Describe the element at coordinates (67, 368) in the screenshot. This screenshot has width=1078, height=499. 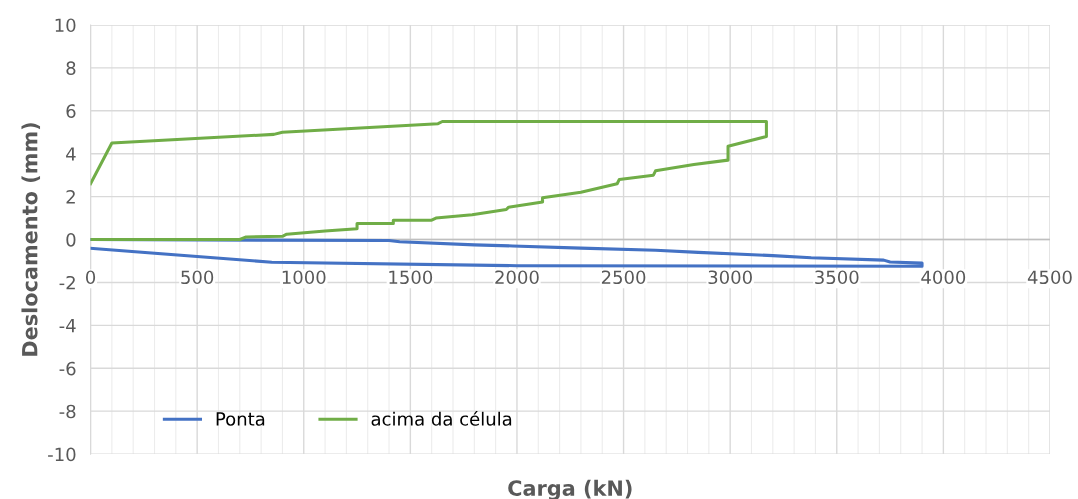
I see `y-tick-label: -6` at that location.